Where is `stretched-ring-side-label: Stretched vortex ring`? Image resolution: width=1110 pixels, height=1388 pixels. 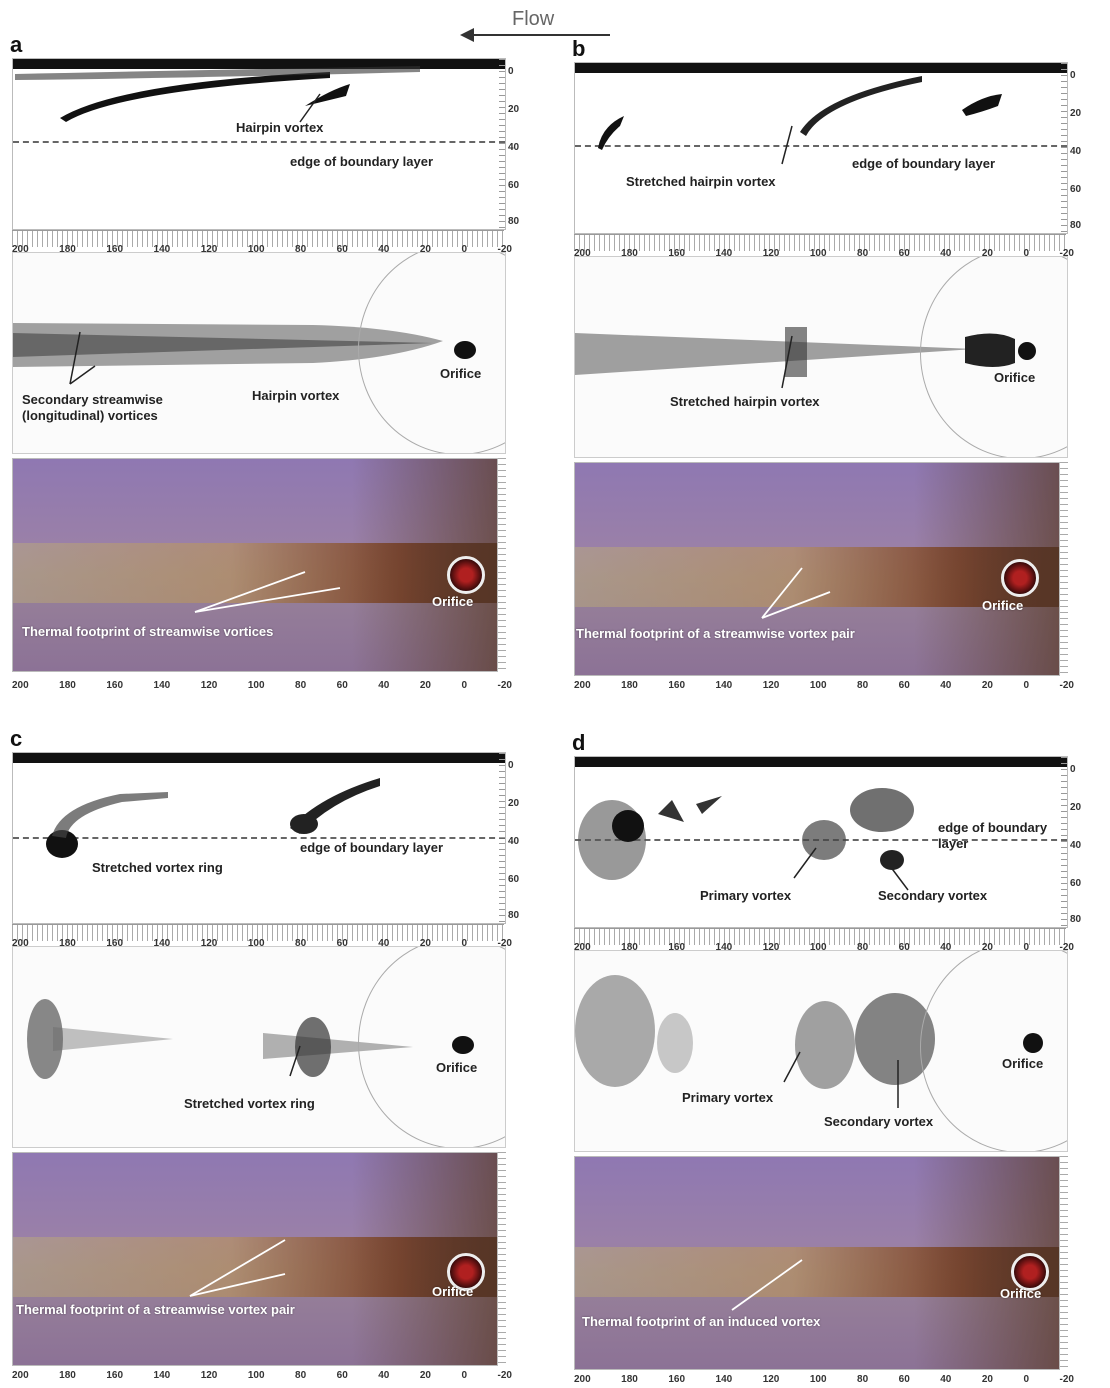
stretched-ring-side-label: Stretched vortex ring is located at coordinates (157, 867).